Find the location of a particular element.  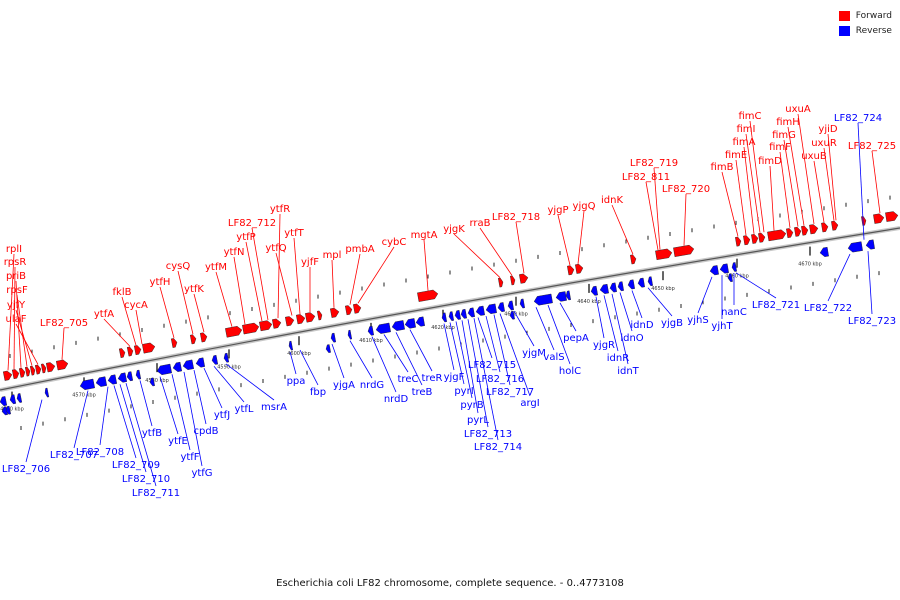

gene-label-text: LF82_811 is located at coordinates (646, 177).